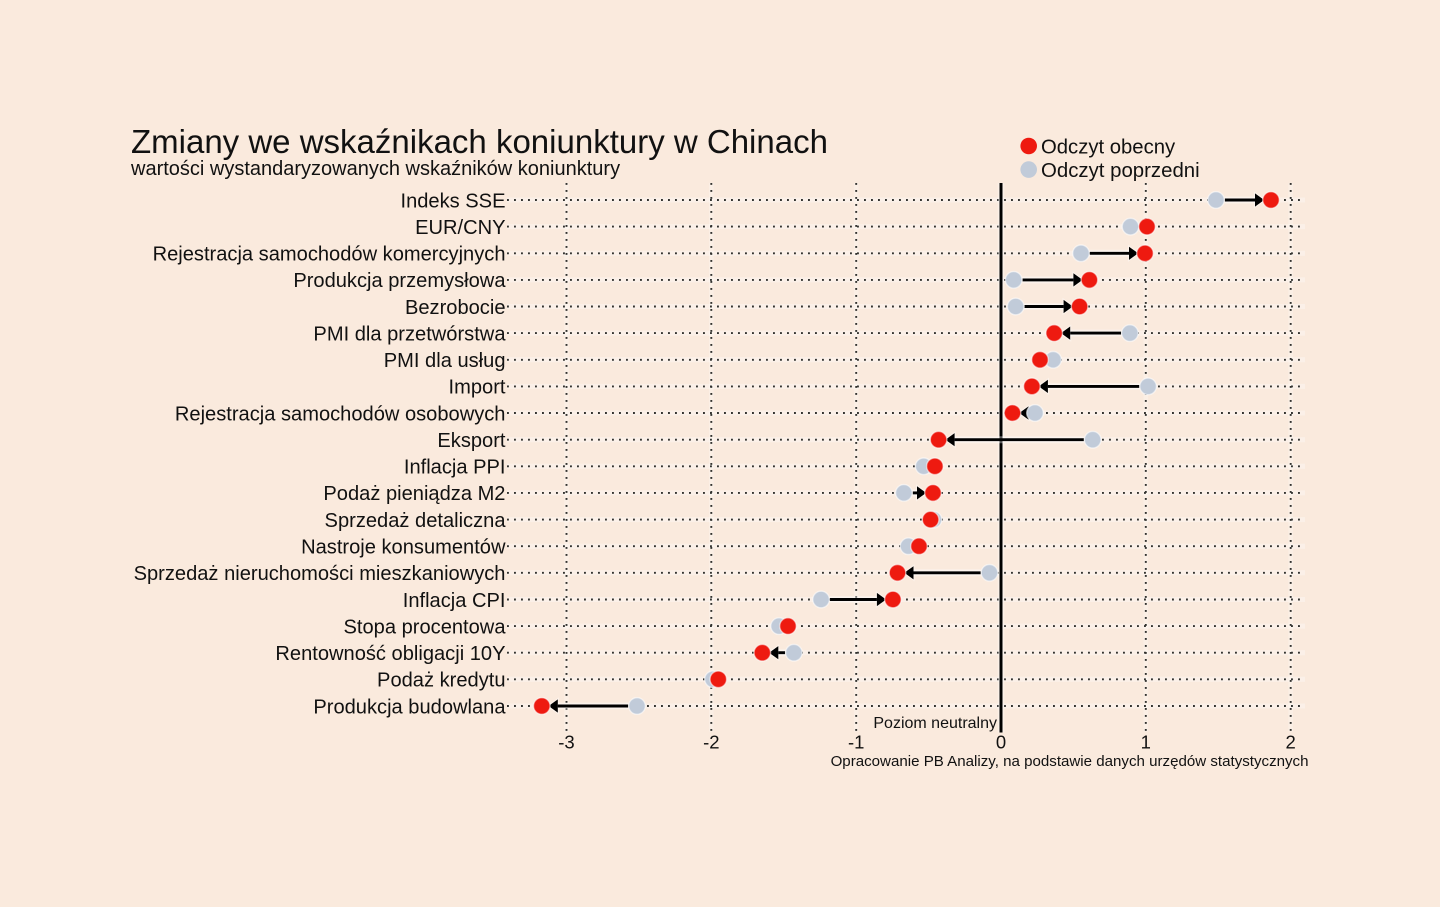  I want to click on svg-text: Indeks SSE, so click(453, 201).